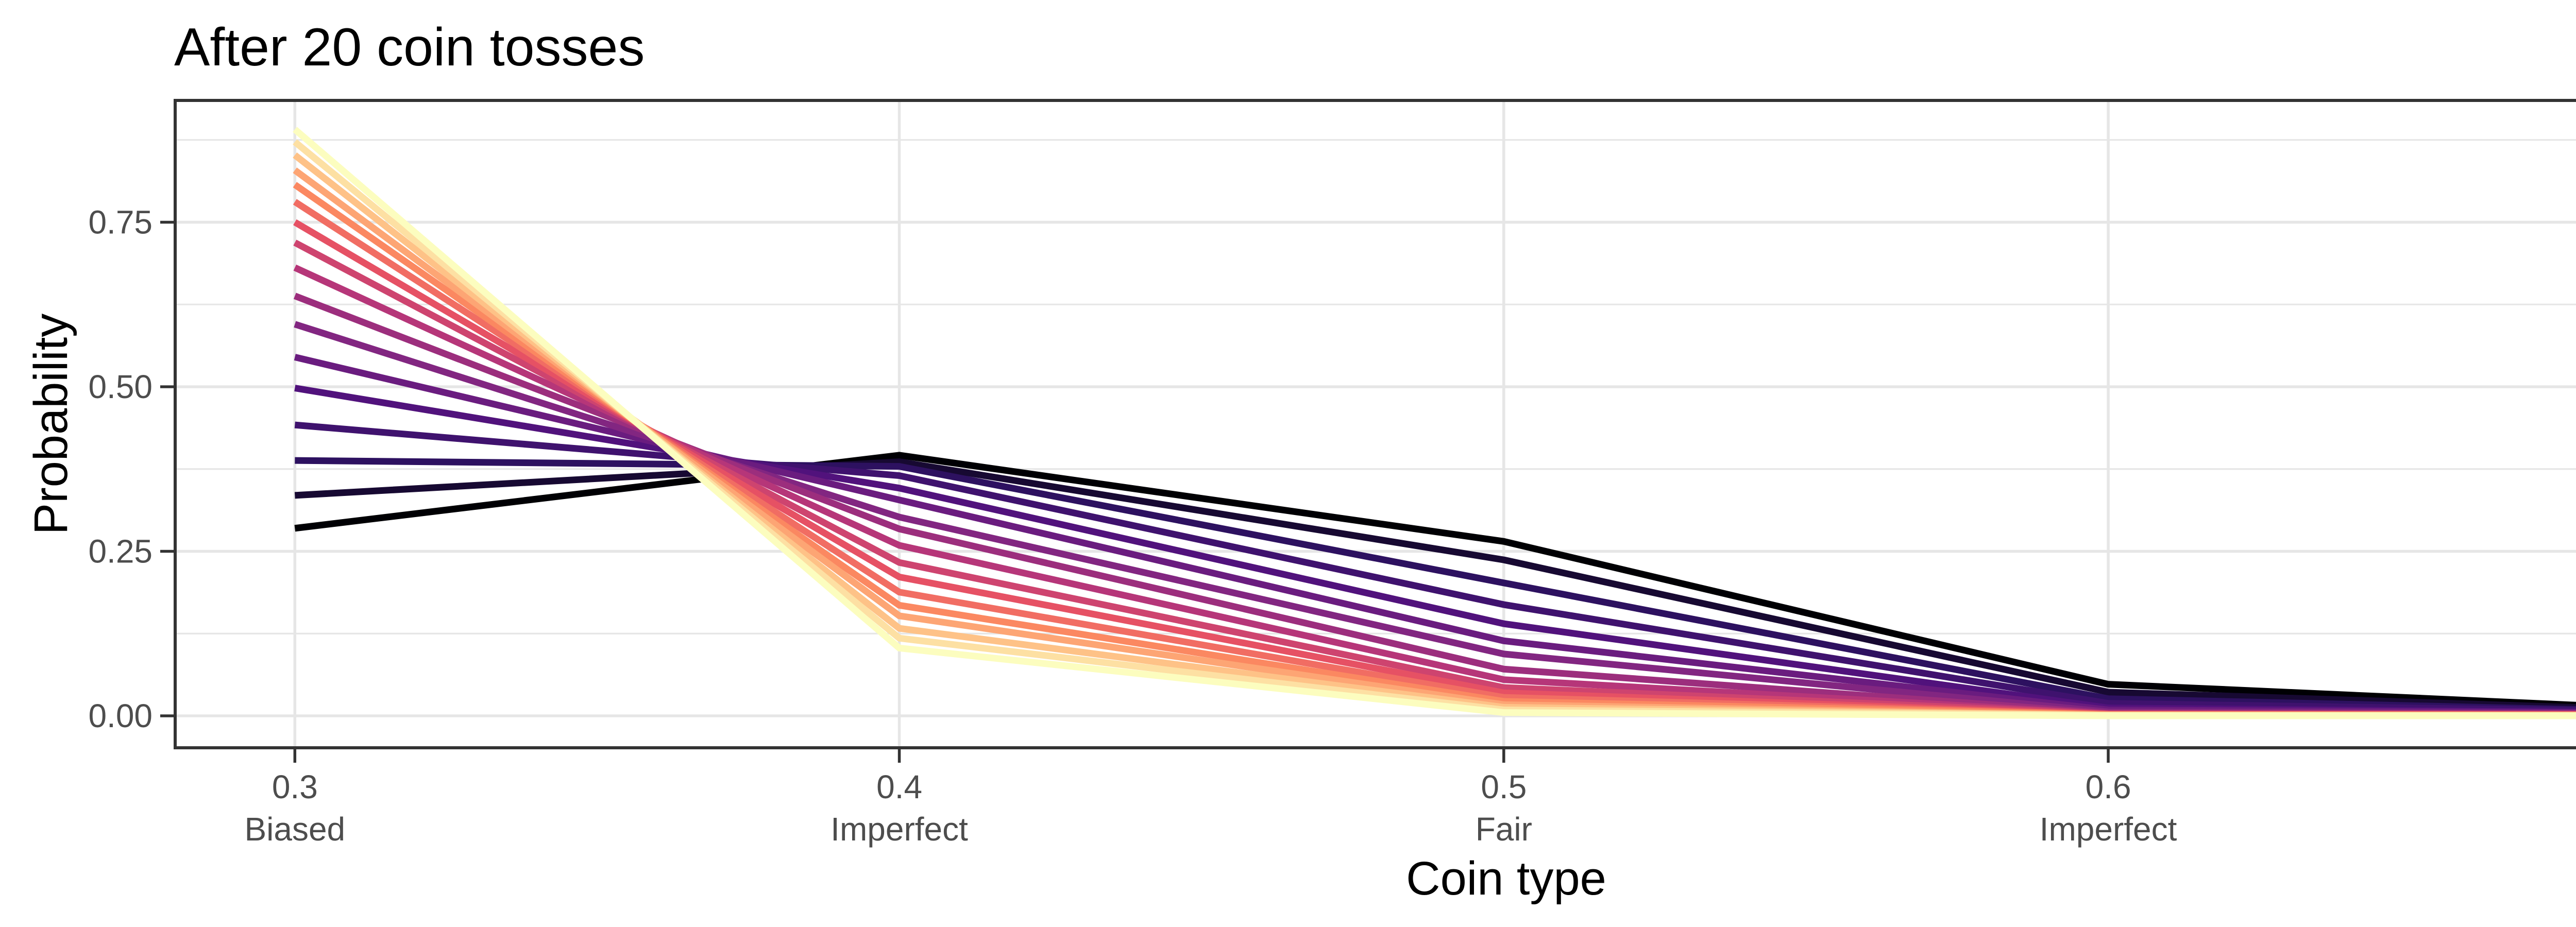 Image resolution: width=2576 pixels, height=927 pixels. Describe the element at coordinates (294, 829) in the screenshot. I see `x-tick-name: Biased` at that location.